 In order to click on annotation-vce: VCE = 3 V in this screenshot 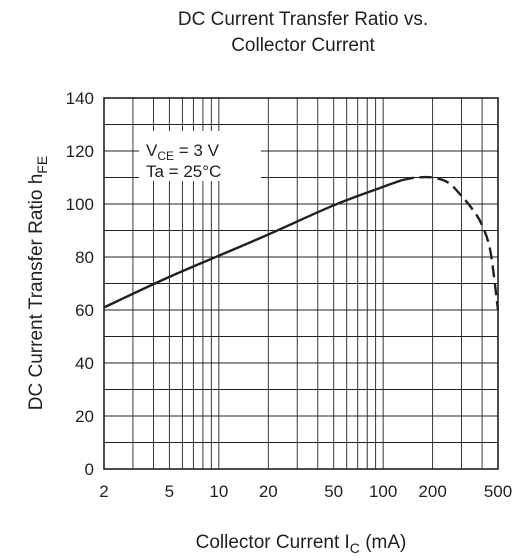, I will do `click(183, 152)`.